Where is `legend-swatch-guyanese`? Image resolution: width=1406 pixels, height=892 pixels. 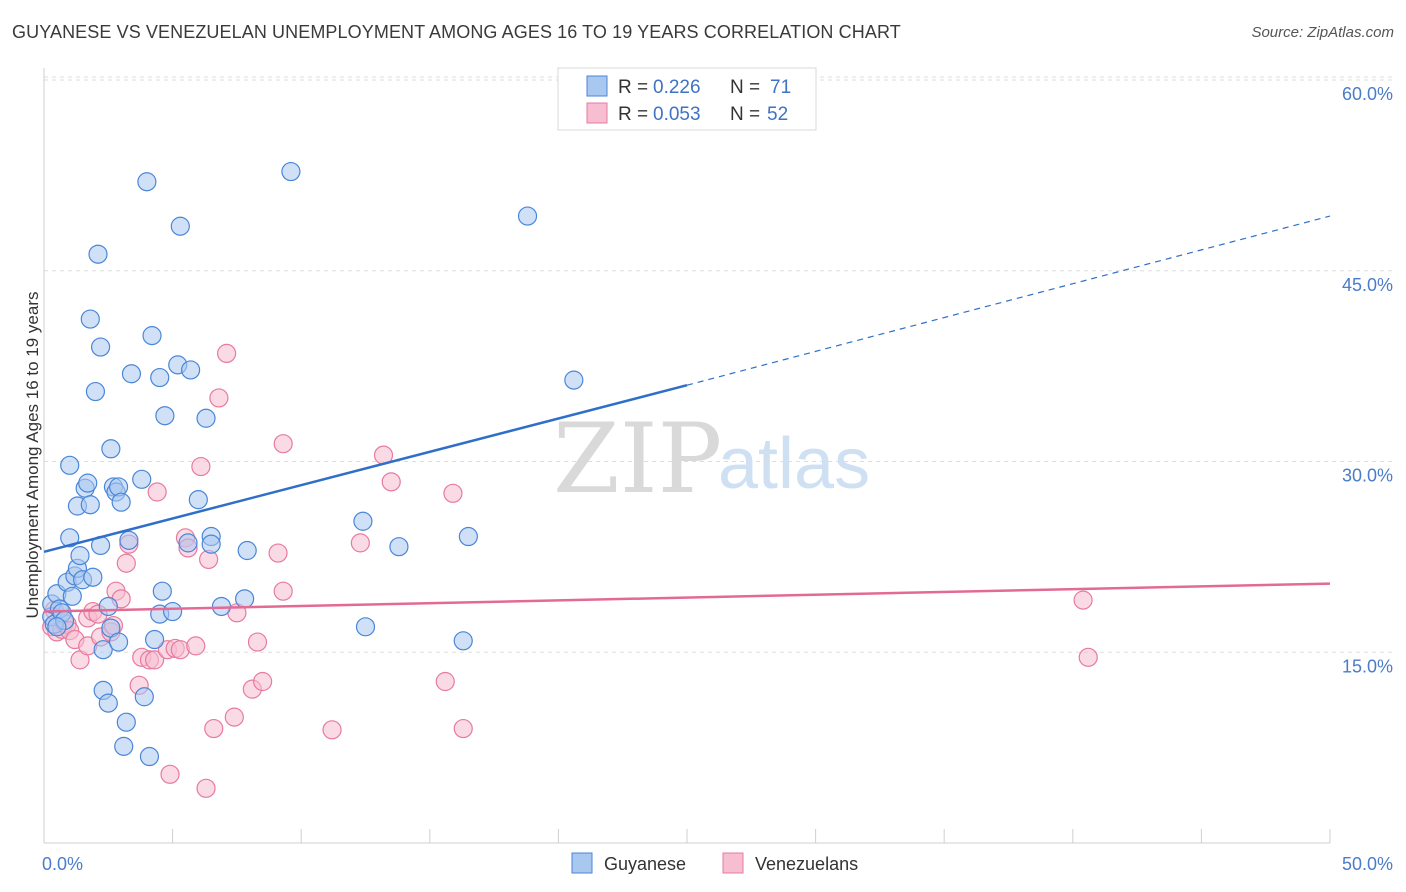 legend-swatch-guyanese is located at coordinates (597, 86).